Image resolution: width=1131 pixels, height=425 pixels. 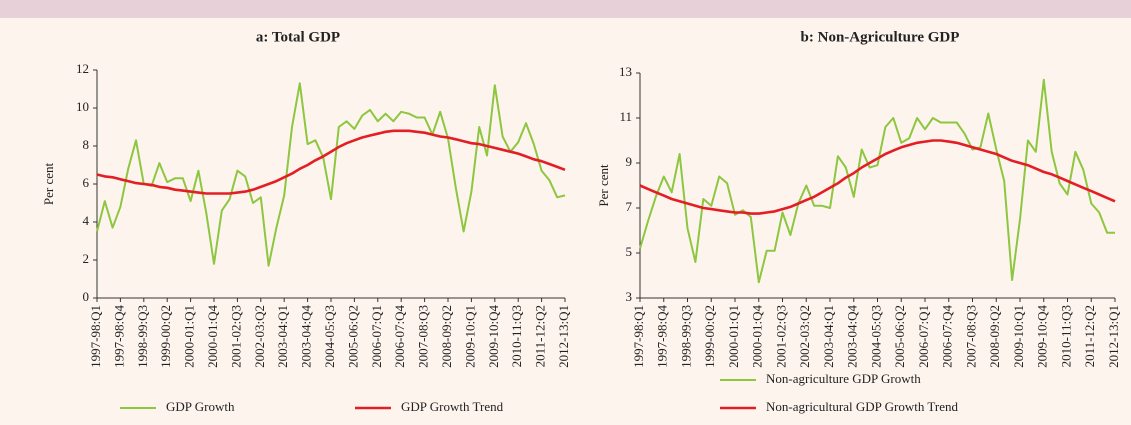 What do you see at coordinates (452, 406) in the screenshot?
I see `legend-label: GDP Growth Trend` at bounding box center [452, 406].